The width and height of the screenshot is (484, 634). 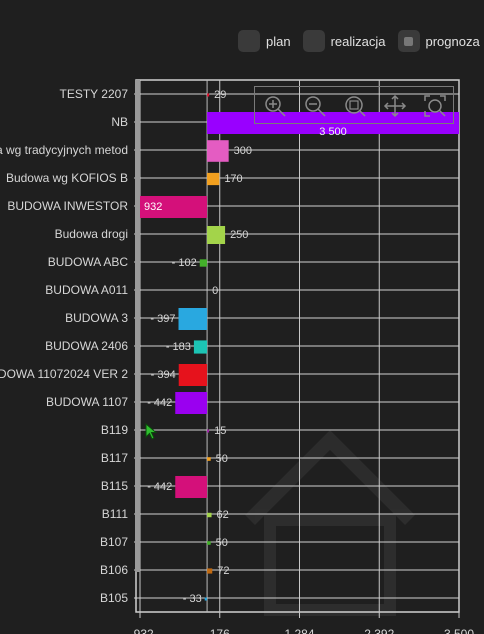 I want to click on mouse-cursor-icon, so click(x=151, y=431).